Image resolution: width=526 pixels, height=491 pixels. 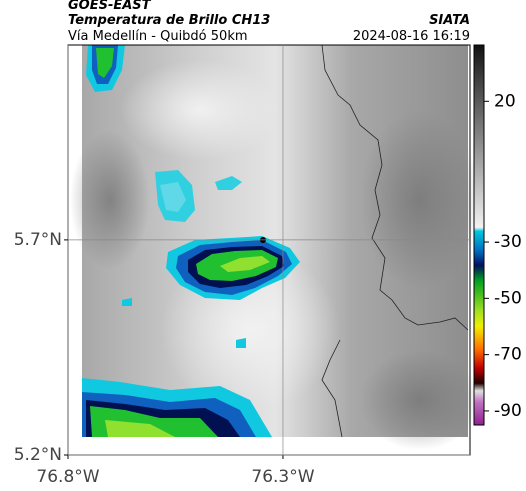 I want to click on satellite-name: GOES-EAST, so click(x=110, y=6).